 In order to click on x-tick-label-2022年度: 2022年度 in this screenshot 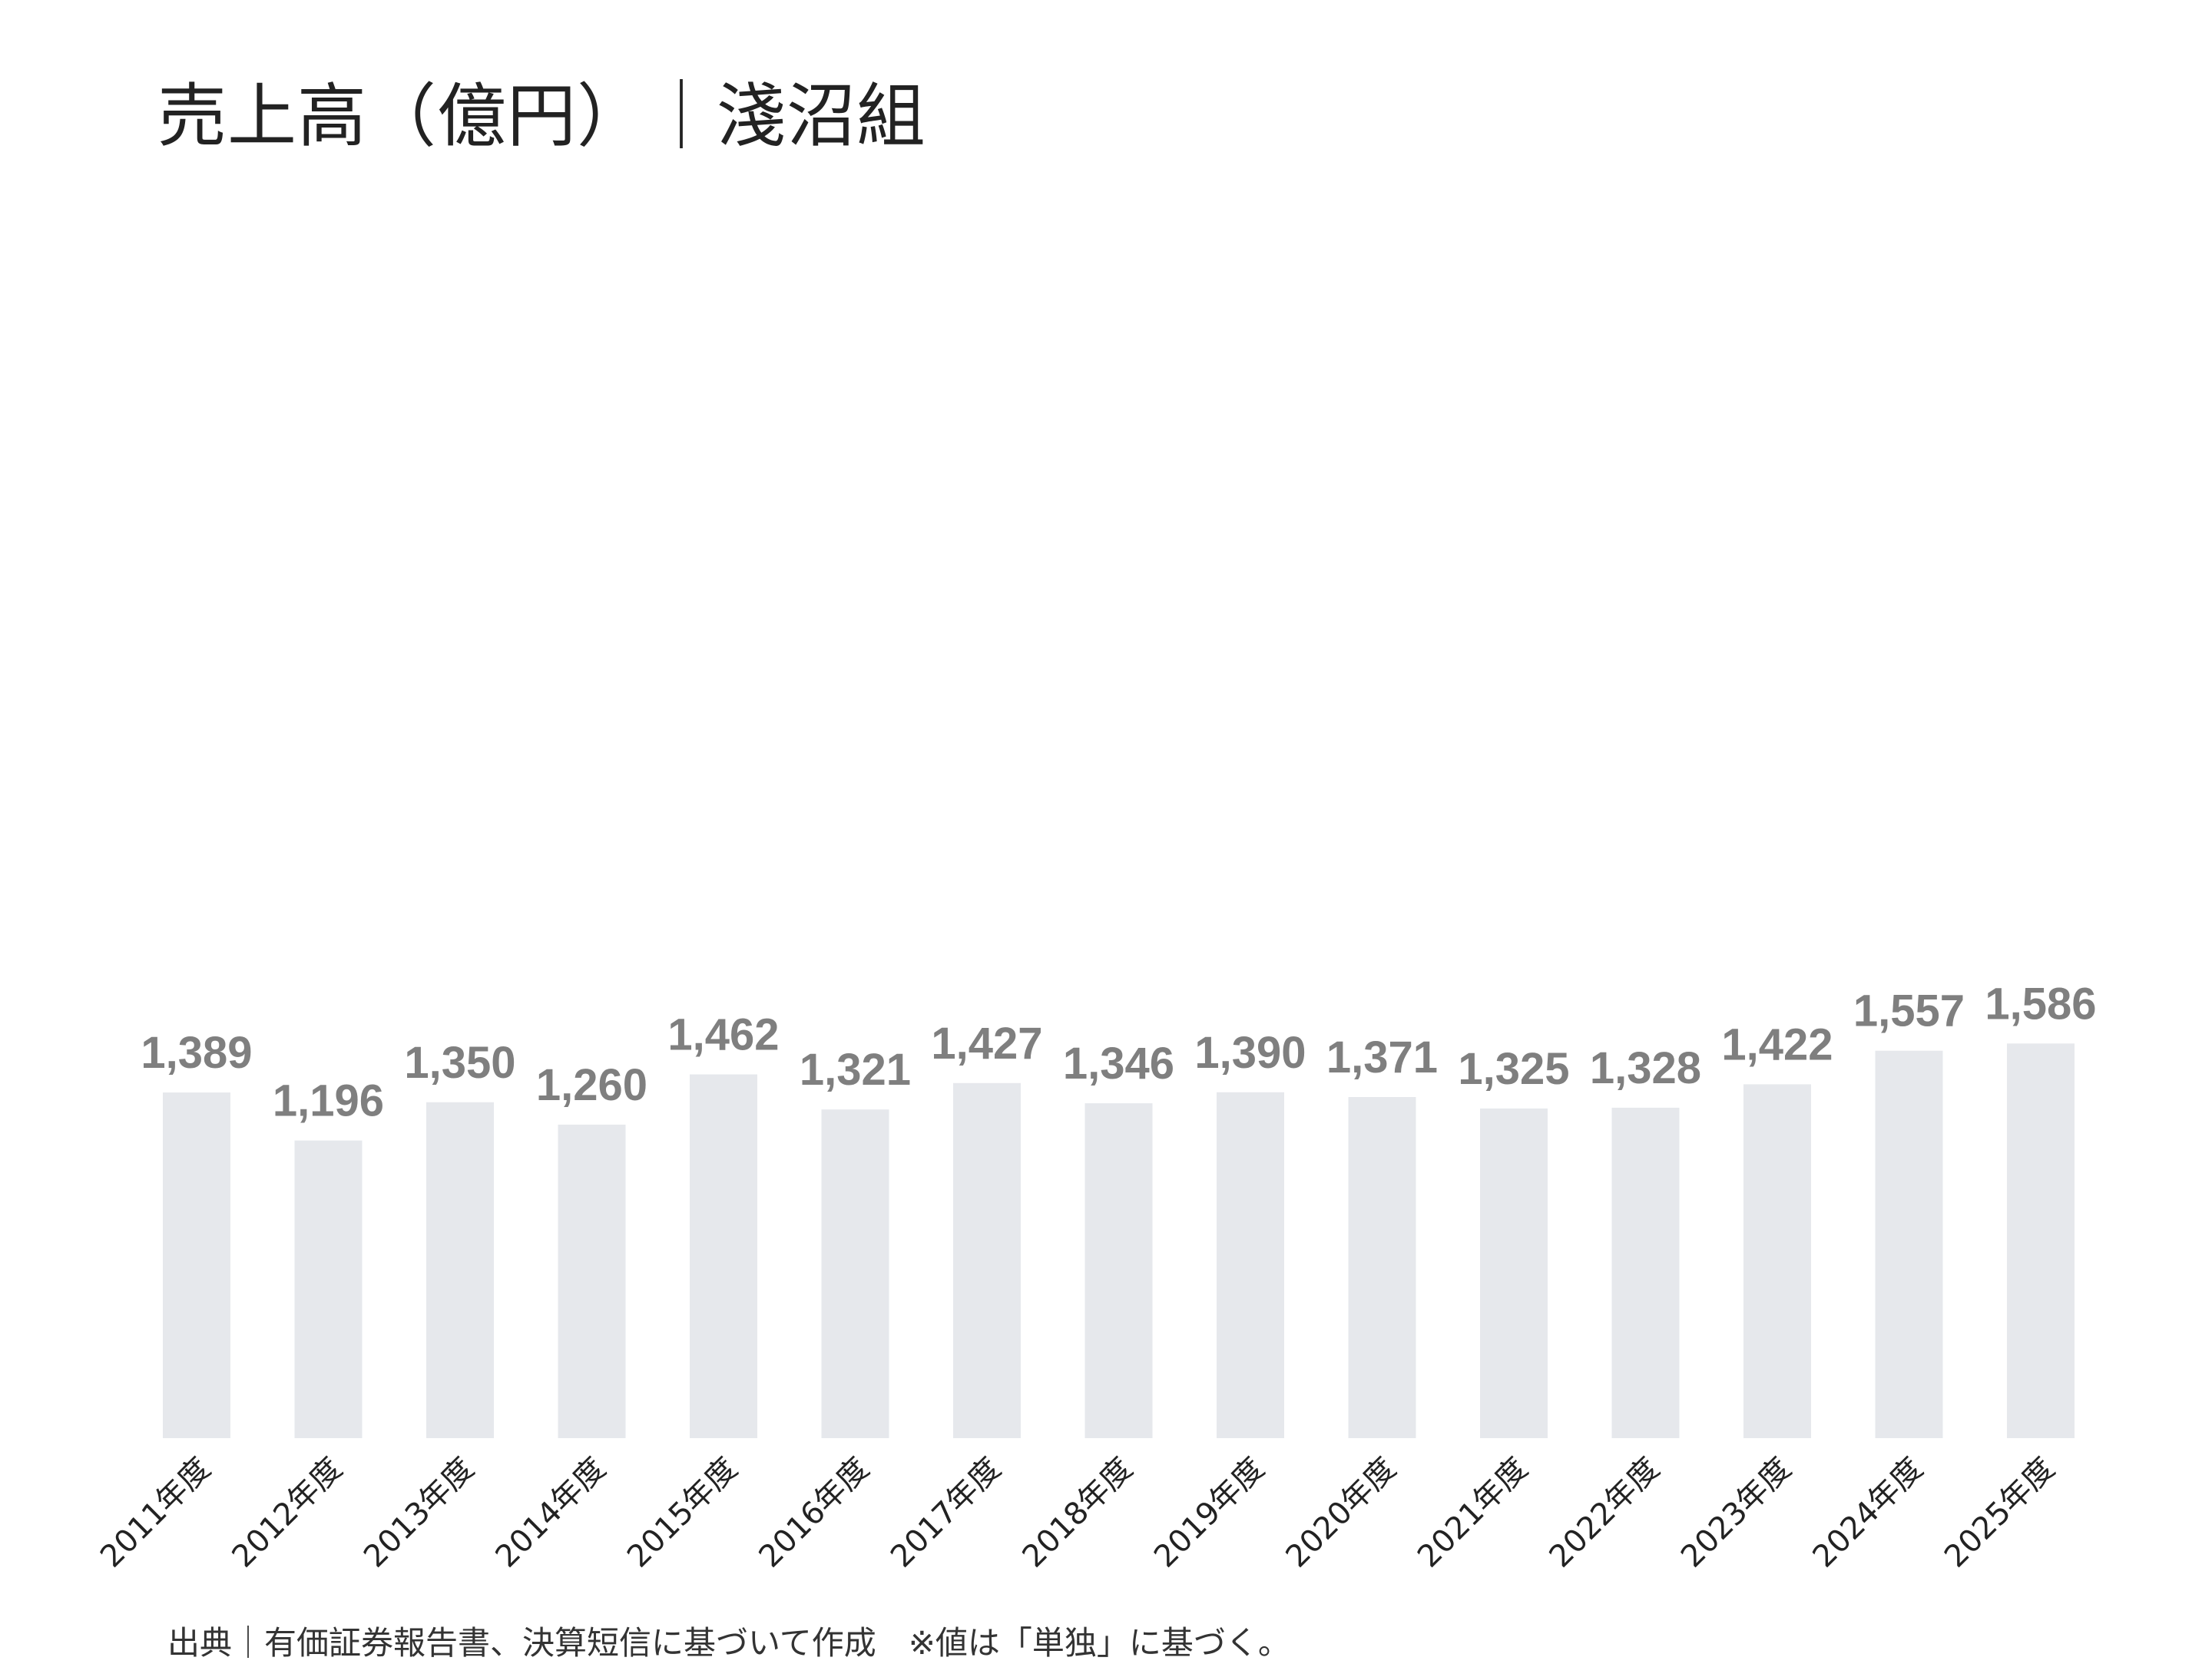, I will do `click(1604, 1513)`.